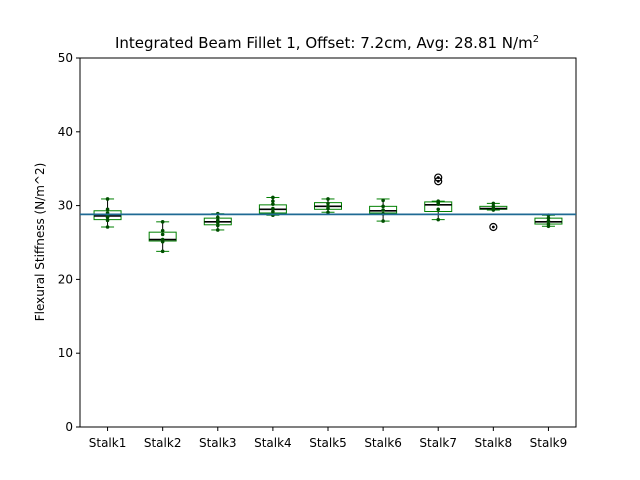 This screenshot has width=640, height=480. Describe the element at coordinates (383, 443) in the screenshot. I see `x-tick-label: Stalk6` at that location.